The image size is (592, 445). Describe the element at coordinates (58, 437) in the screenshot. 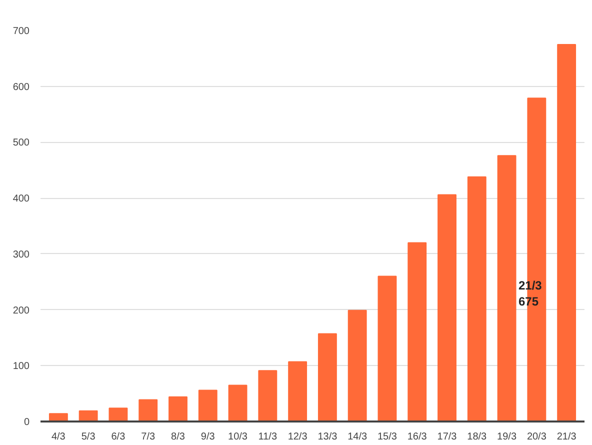

I see `x-tick-label: 4/3` at that location.